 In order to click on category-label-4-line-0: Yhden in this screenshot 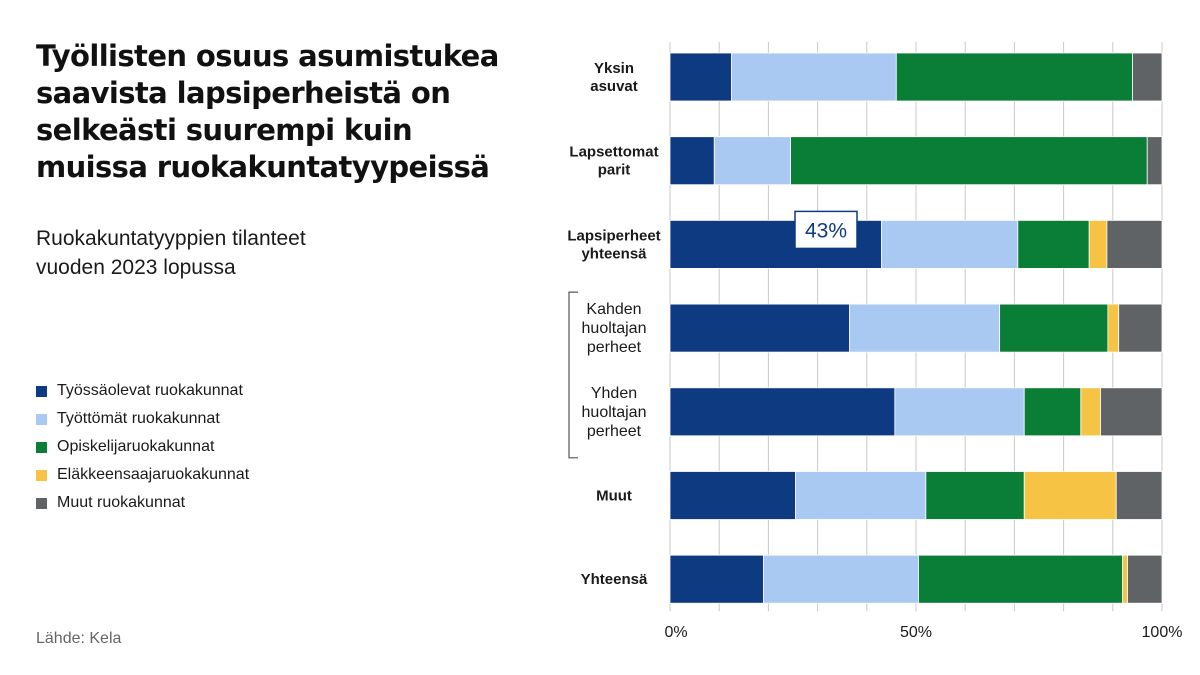, I will do `click(614, 393)`.